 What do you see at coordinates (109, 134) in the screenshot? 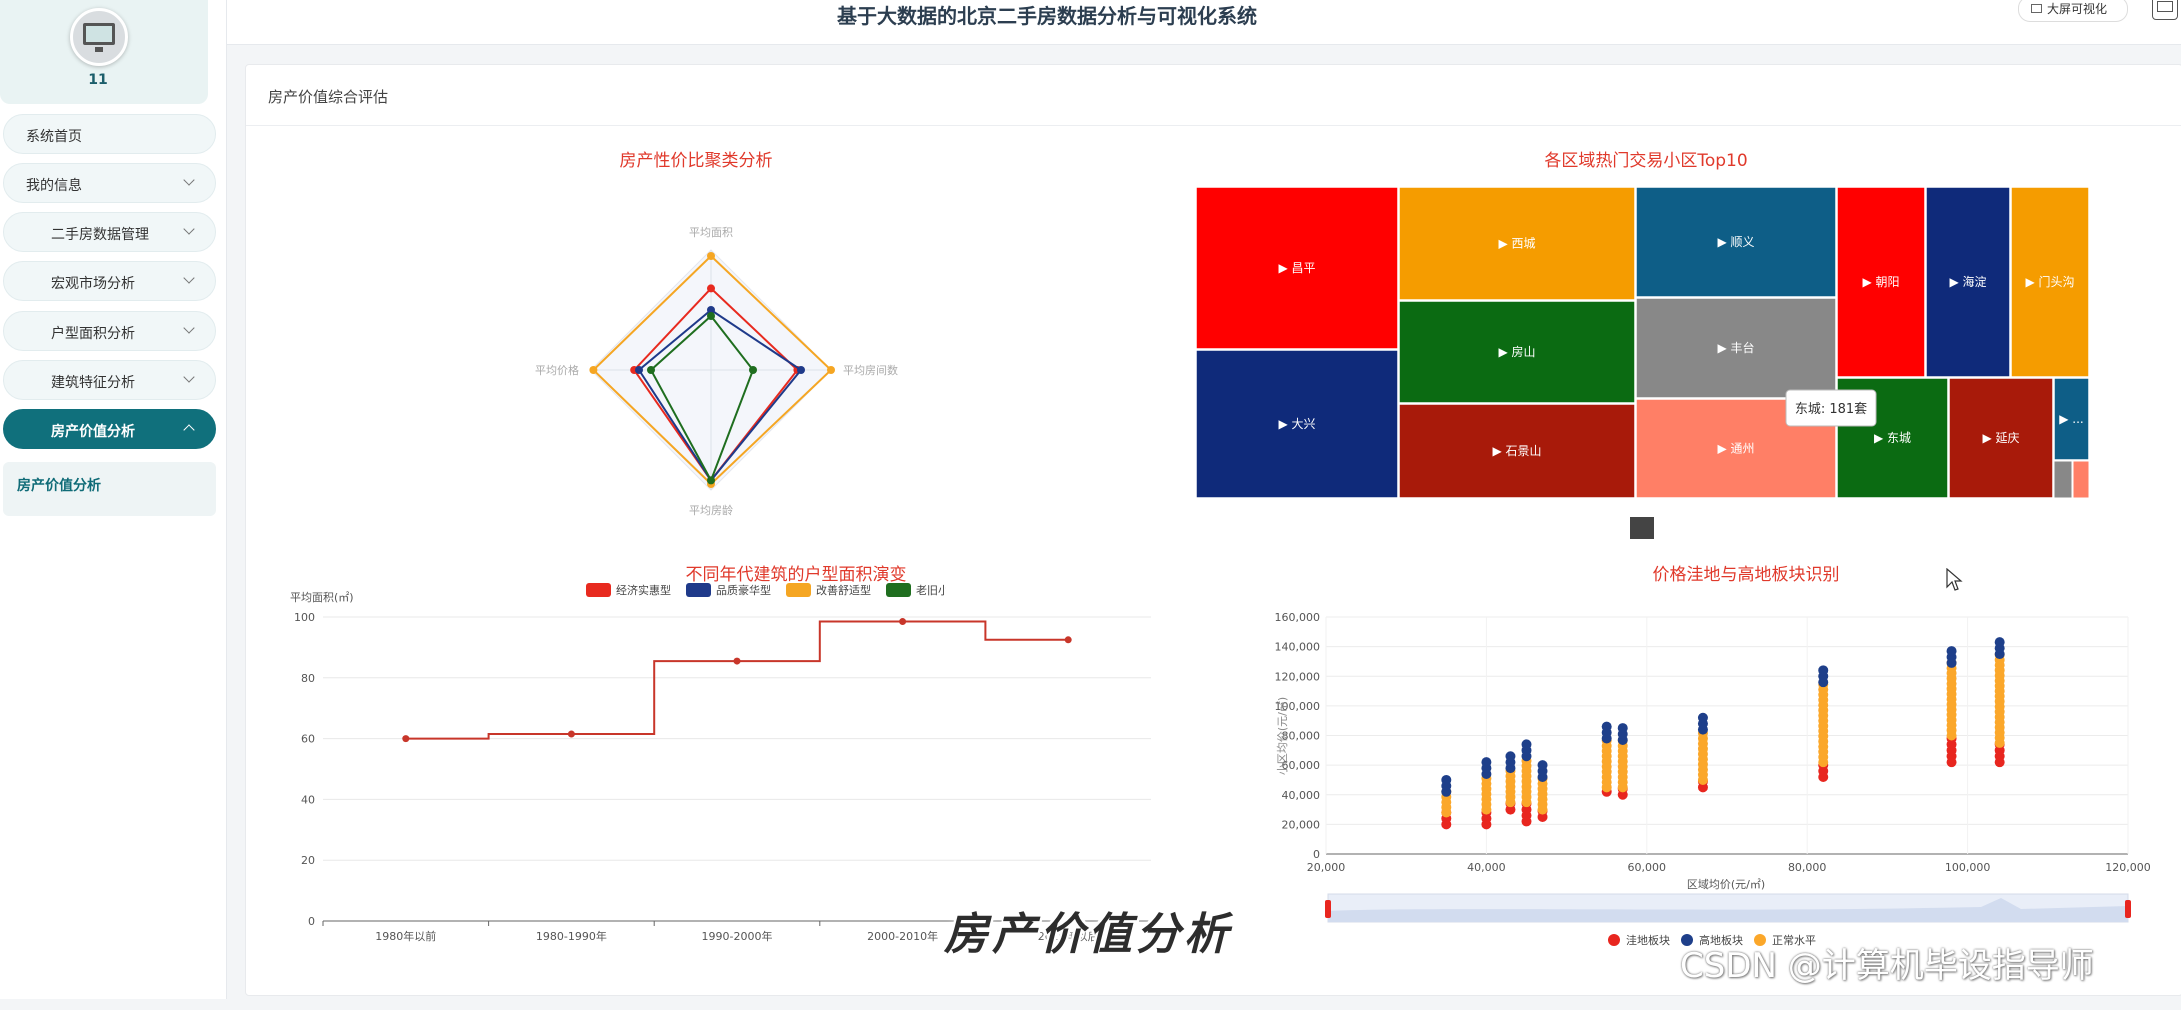
I see `sidebar-item-home: 系统首页` at bounding box center [109, 134].